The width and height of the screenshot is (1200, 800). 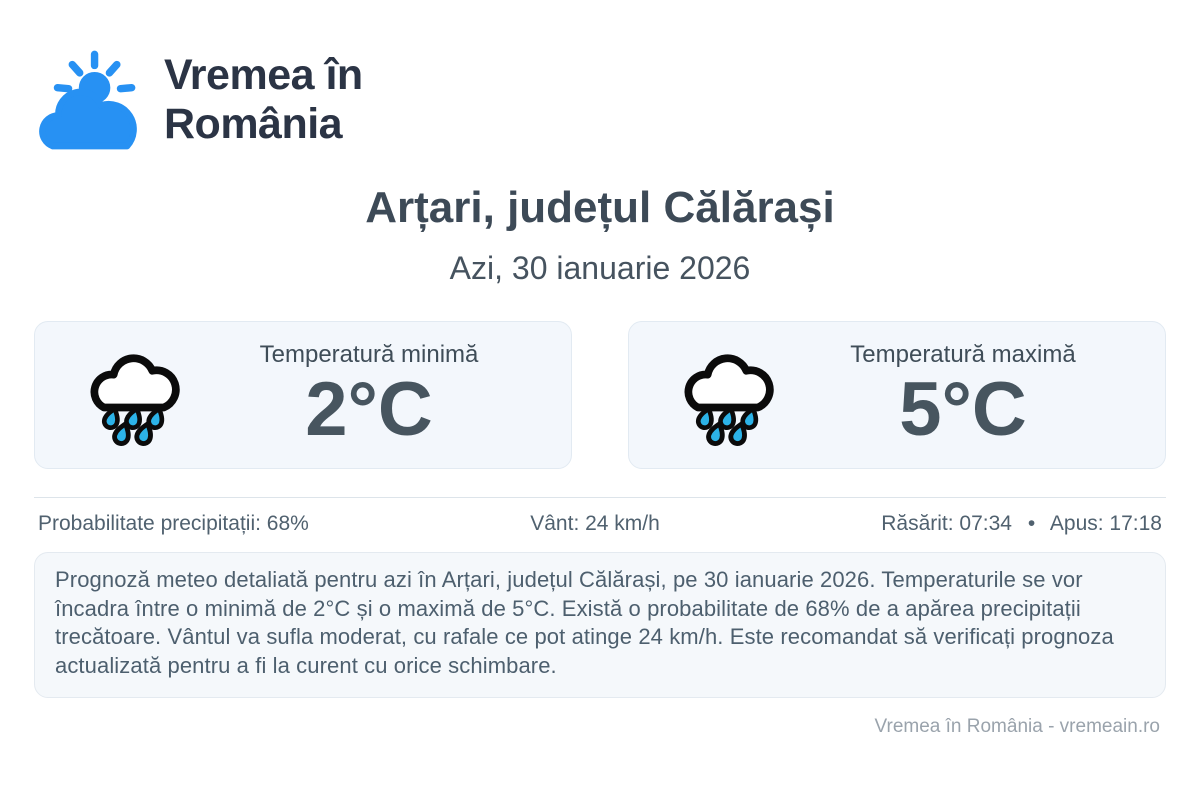 What do you see at coordinates (600, 268) in the screenshot?
I see `page-subtitle: Azi, 30 ianuarie 2026` at bounding box center [600, 268].